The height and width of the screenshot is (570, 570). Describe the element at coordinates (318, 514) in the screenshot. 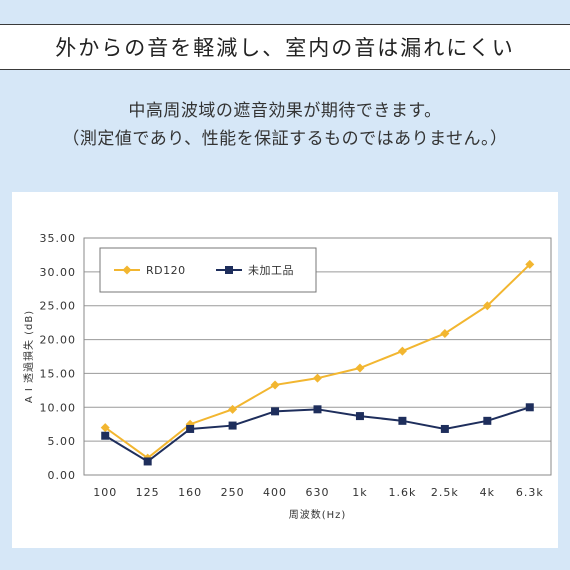

I see `x-axis-label: 周波数(Hz)` at that location.